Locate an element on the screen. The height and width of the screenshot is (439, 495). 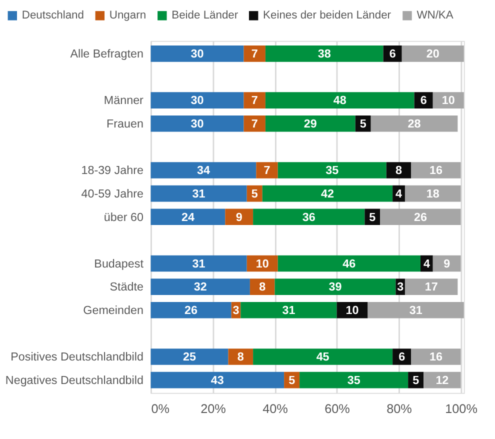
legend-label: Ungarn is located at coordinates (127, 16).